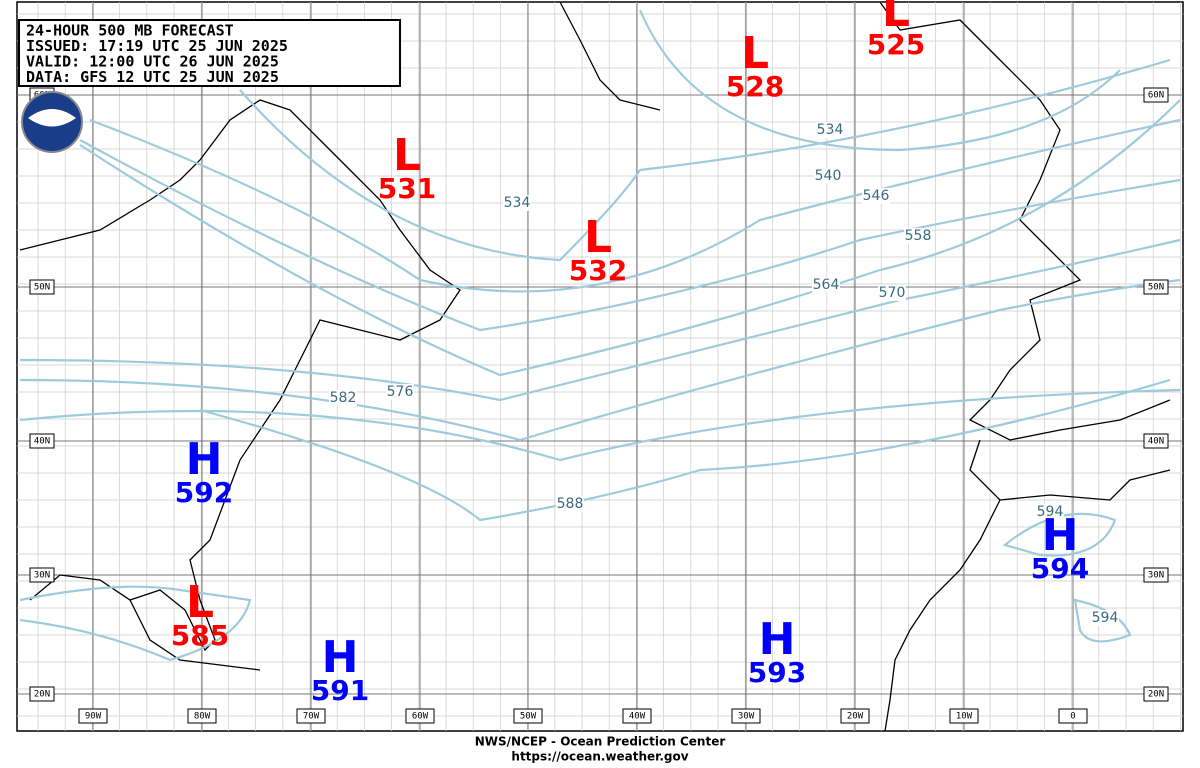 This screenshot has width=1200, height=768. I want to click on lon-label: 60W, so click(420, 717).